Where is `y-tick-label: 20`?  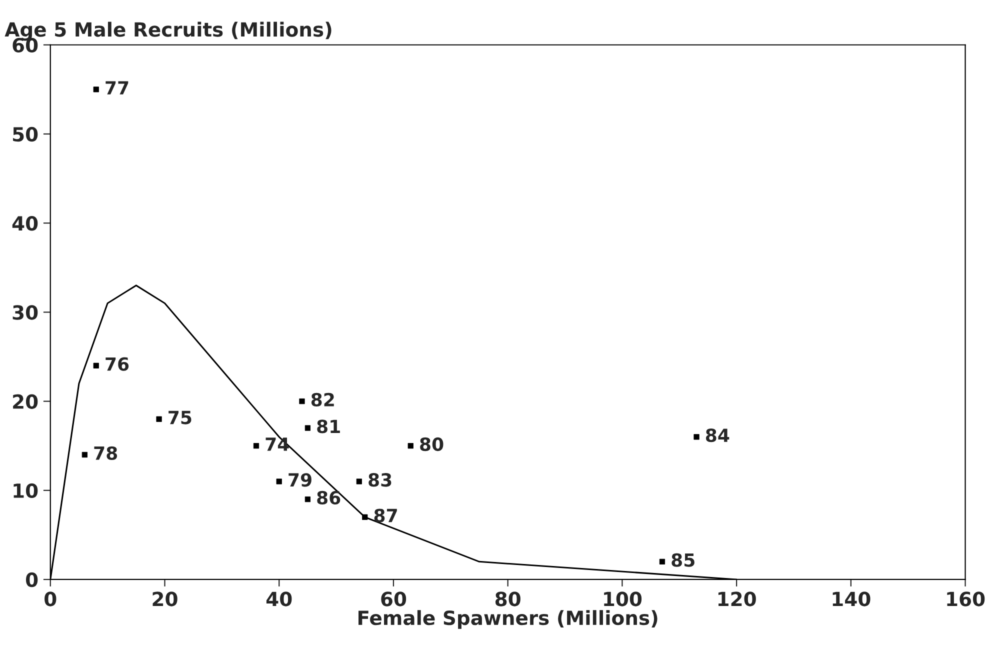
y-tick-label: 20 is located at coordinates (25, 401).